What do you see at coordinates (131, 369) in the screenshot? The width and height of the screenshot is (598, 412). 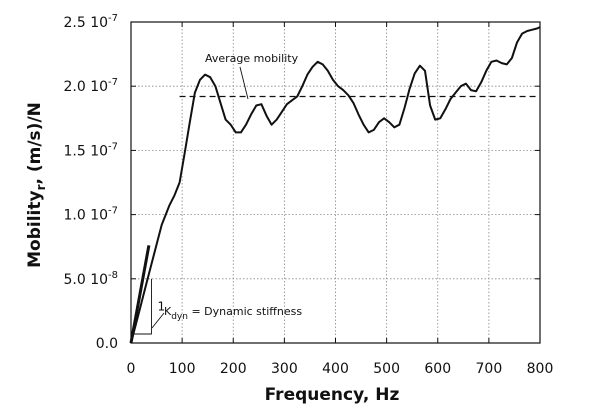 I see `x-tick-label: 0` at bounding box center [131, 369].